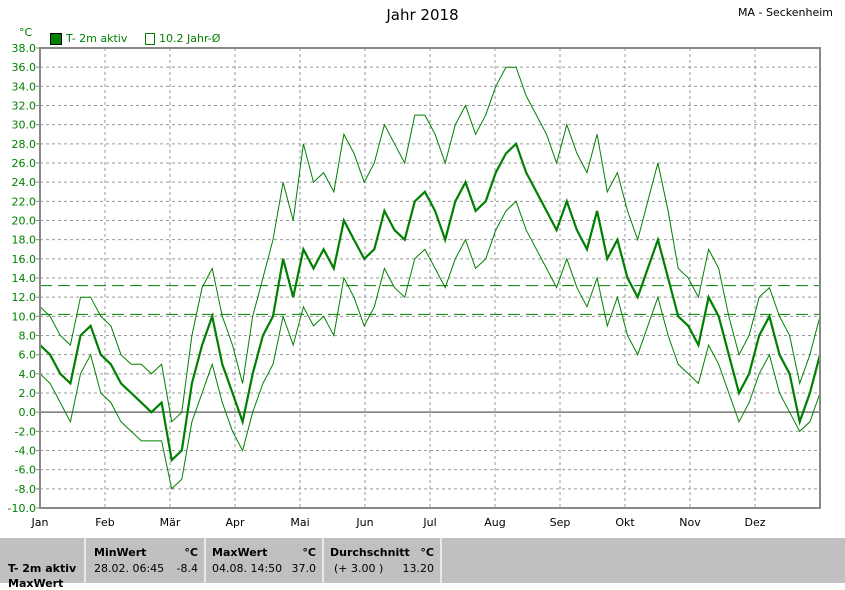  What do you see at coordinates (26, 32) in the screenshot?
I see `y-axis-unit: °C` at bounding box center [26, 32].